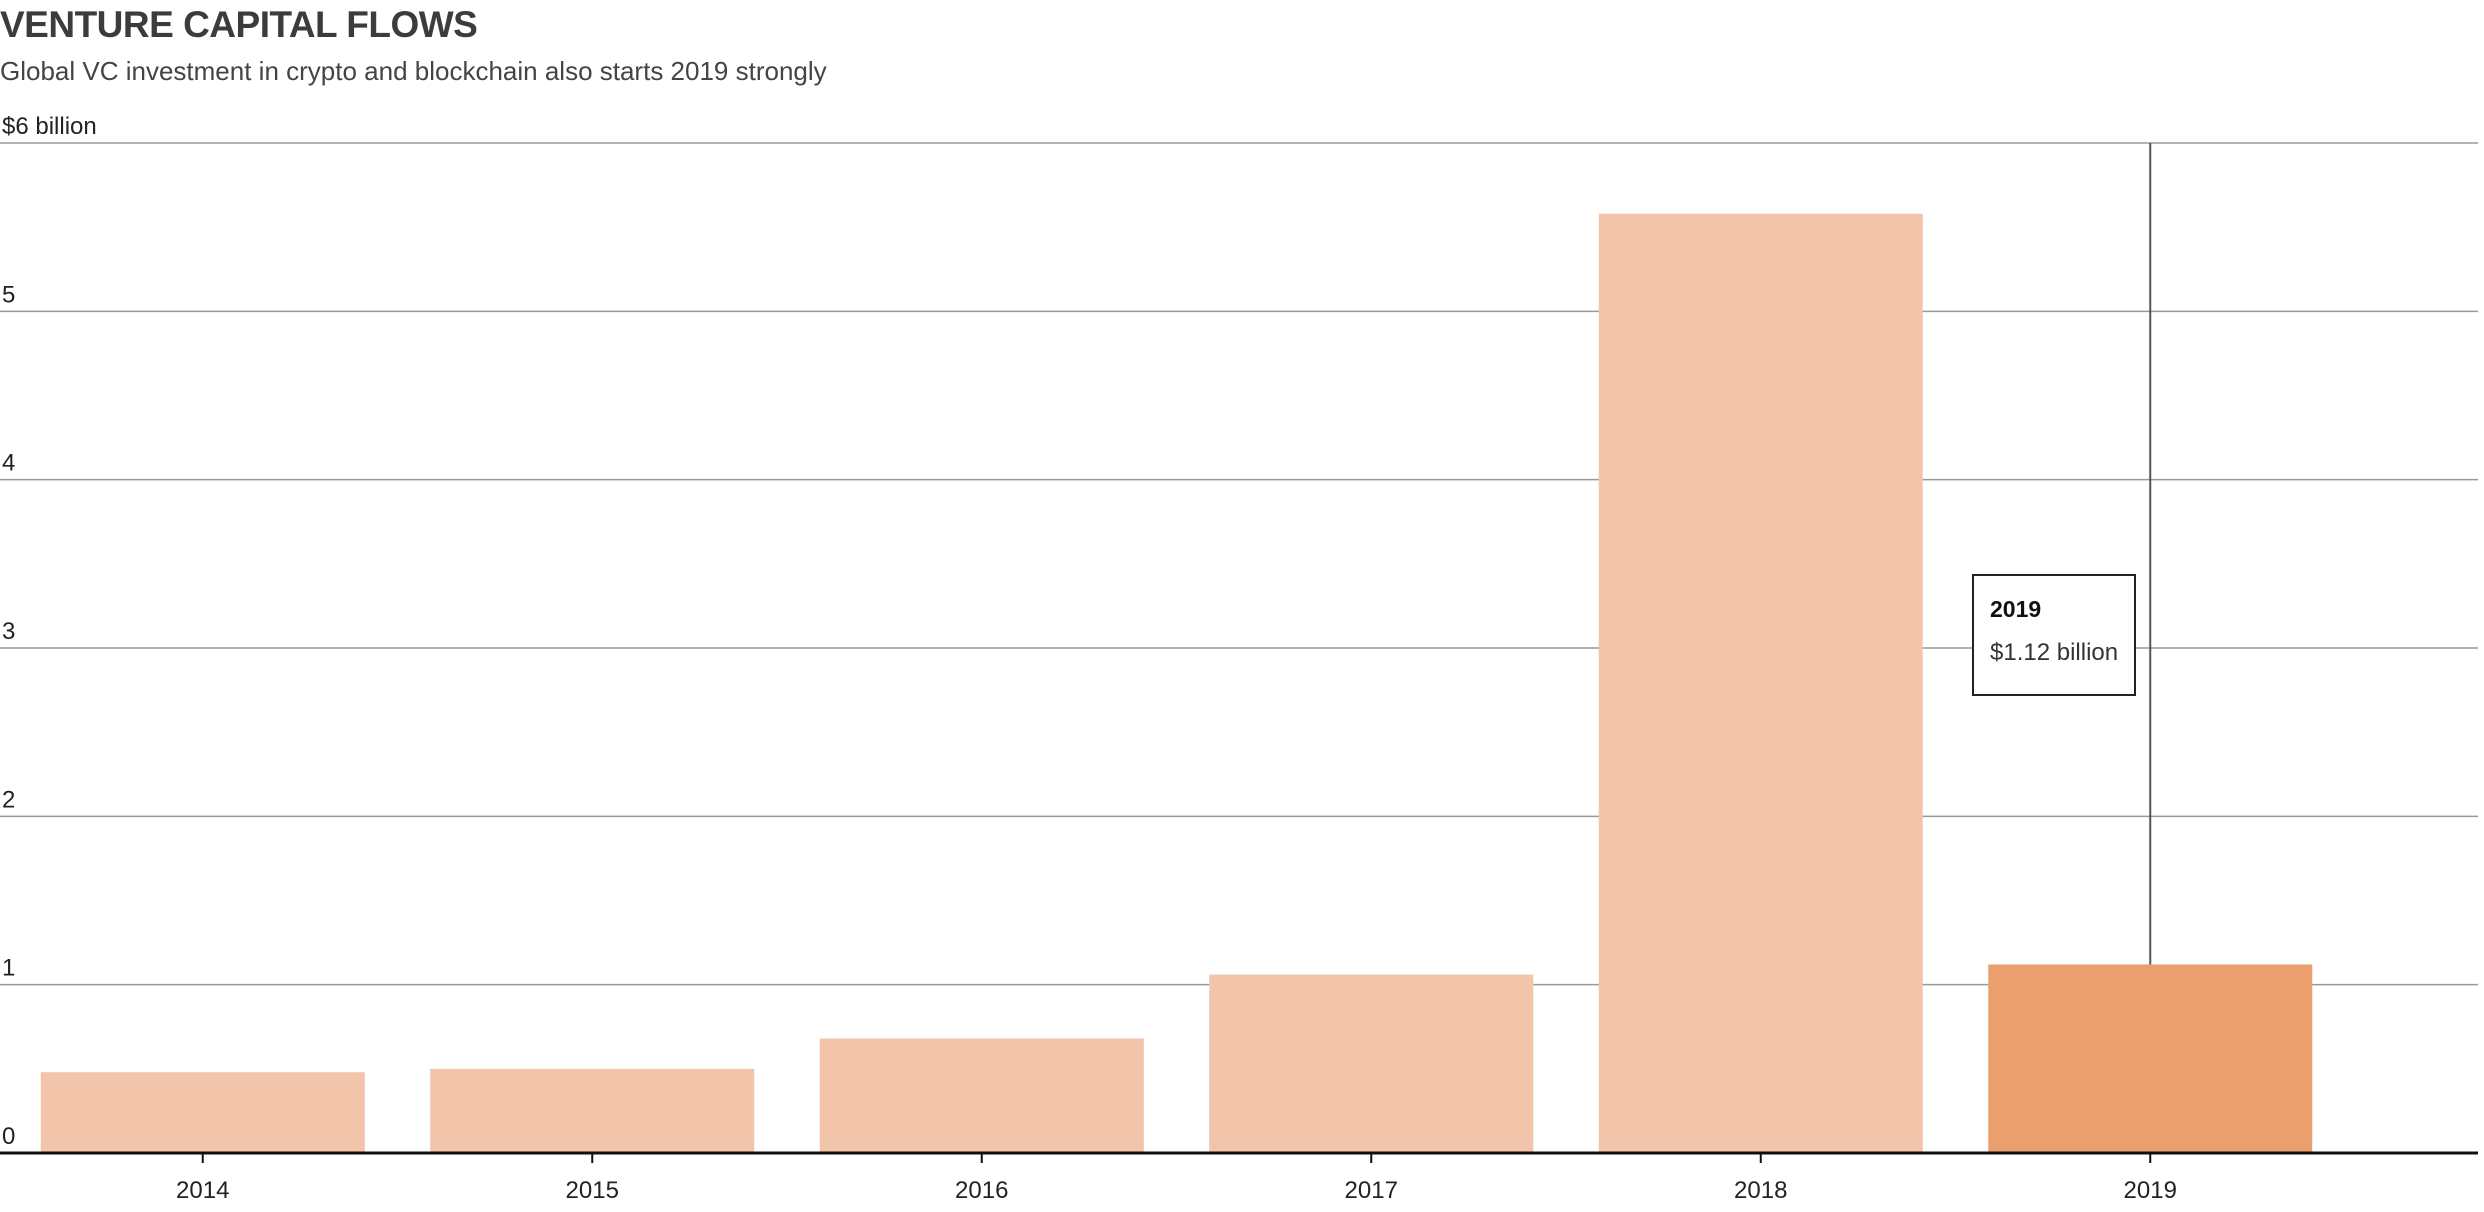  Describe the element at coordinates (2054, 652) in the screenshot. I see `tooltip-value: $1.12 billion` at that location.